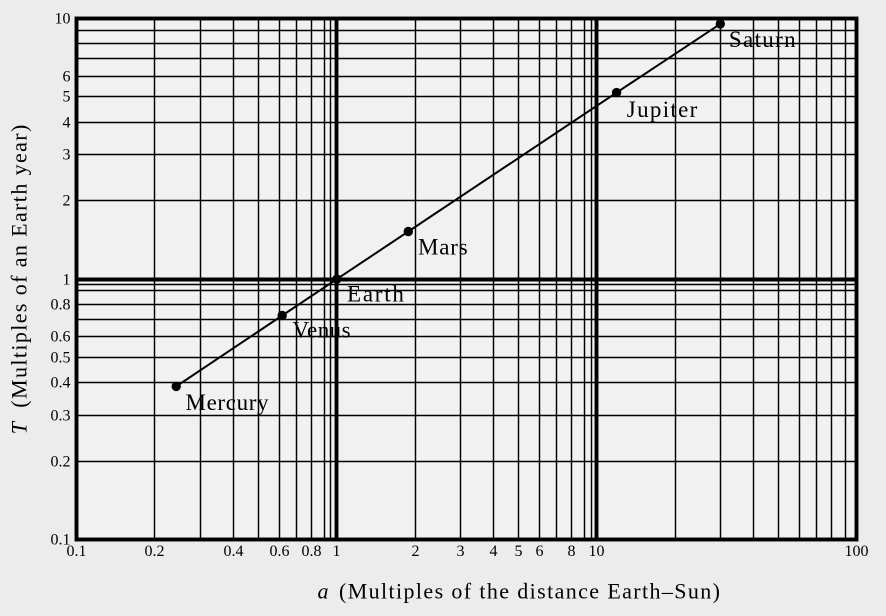 The image size is (886, 616). I want to click on svg-text: T, so click(19, 427).